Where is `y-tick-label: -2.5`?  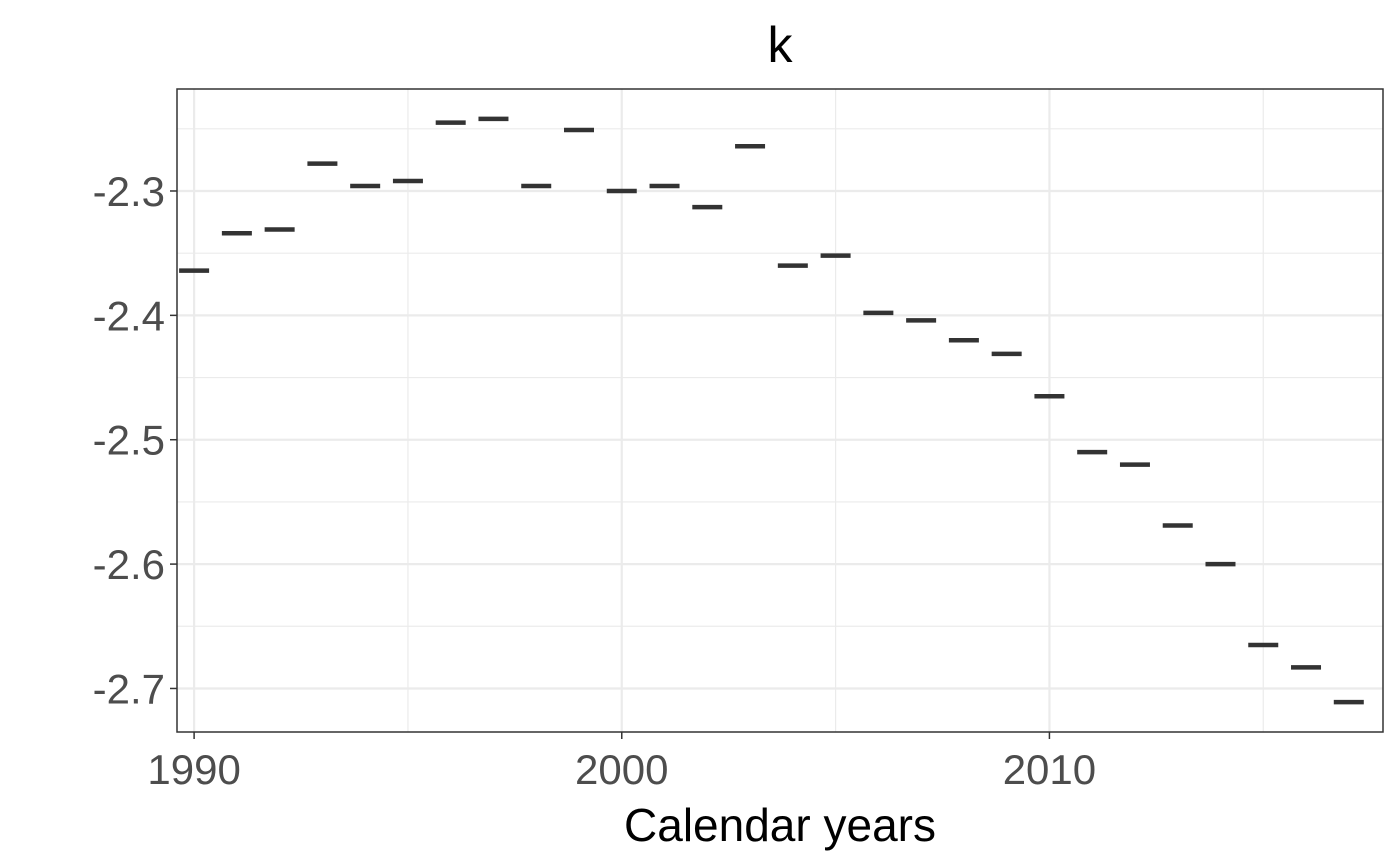 y-tick-label: -2.5 is located at coordinates (129, 440).